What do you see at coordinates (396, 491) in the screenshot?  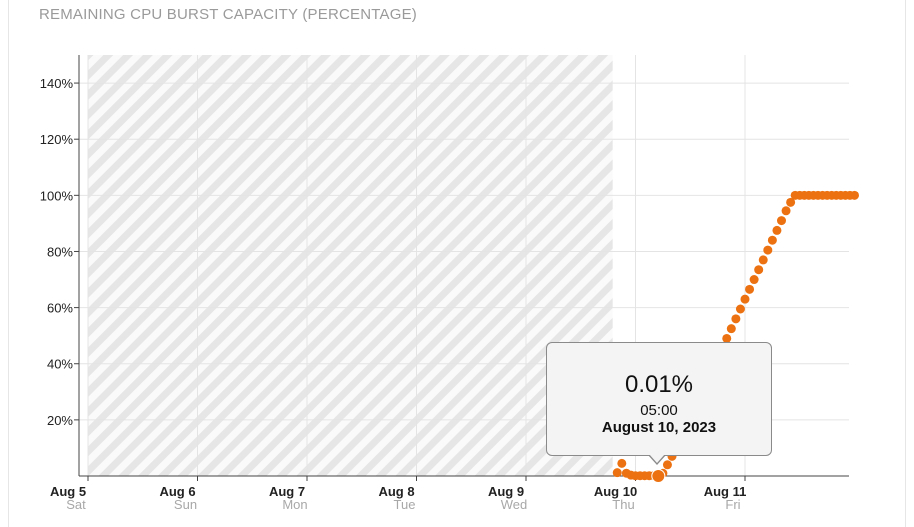 I see `x-tick-label: Aug 8` at bounding box center [396, 491].